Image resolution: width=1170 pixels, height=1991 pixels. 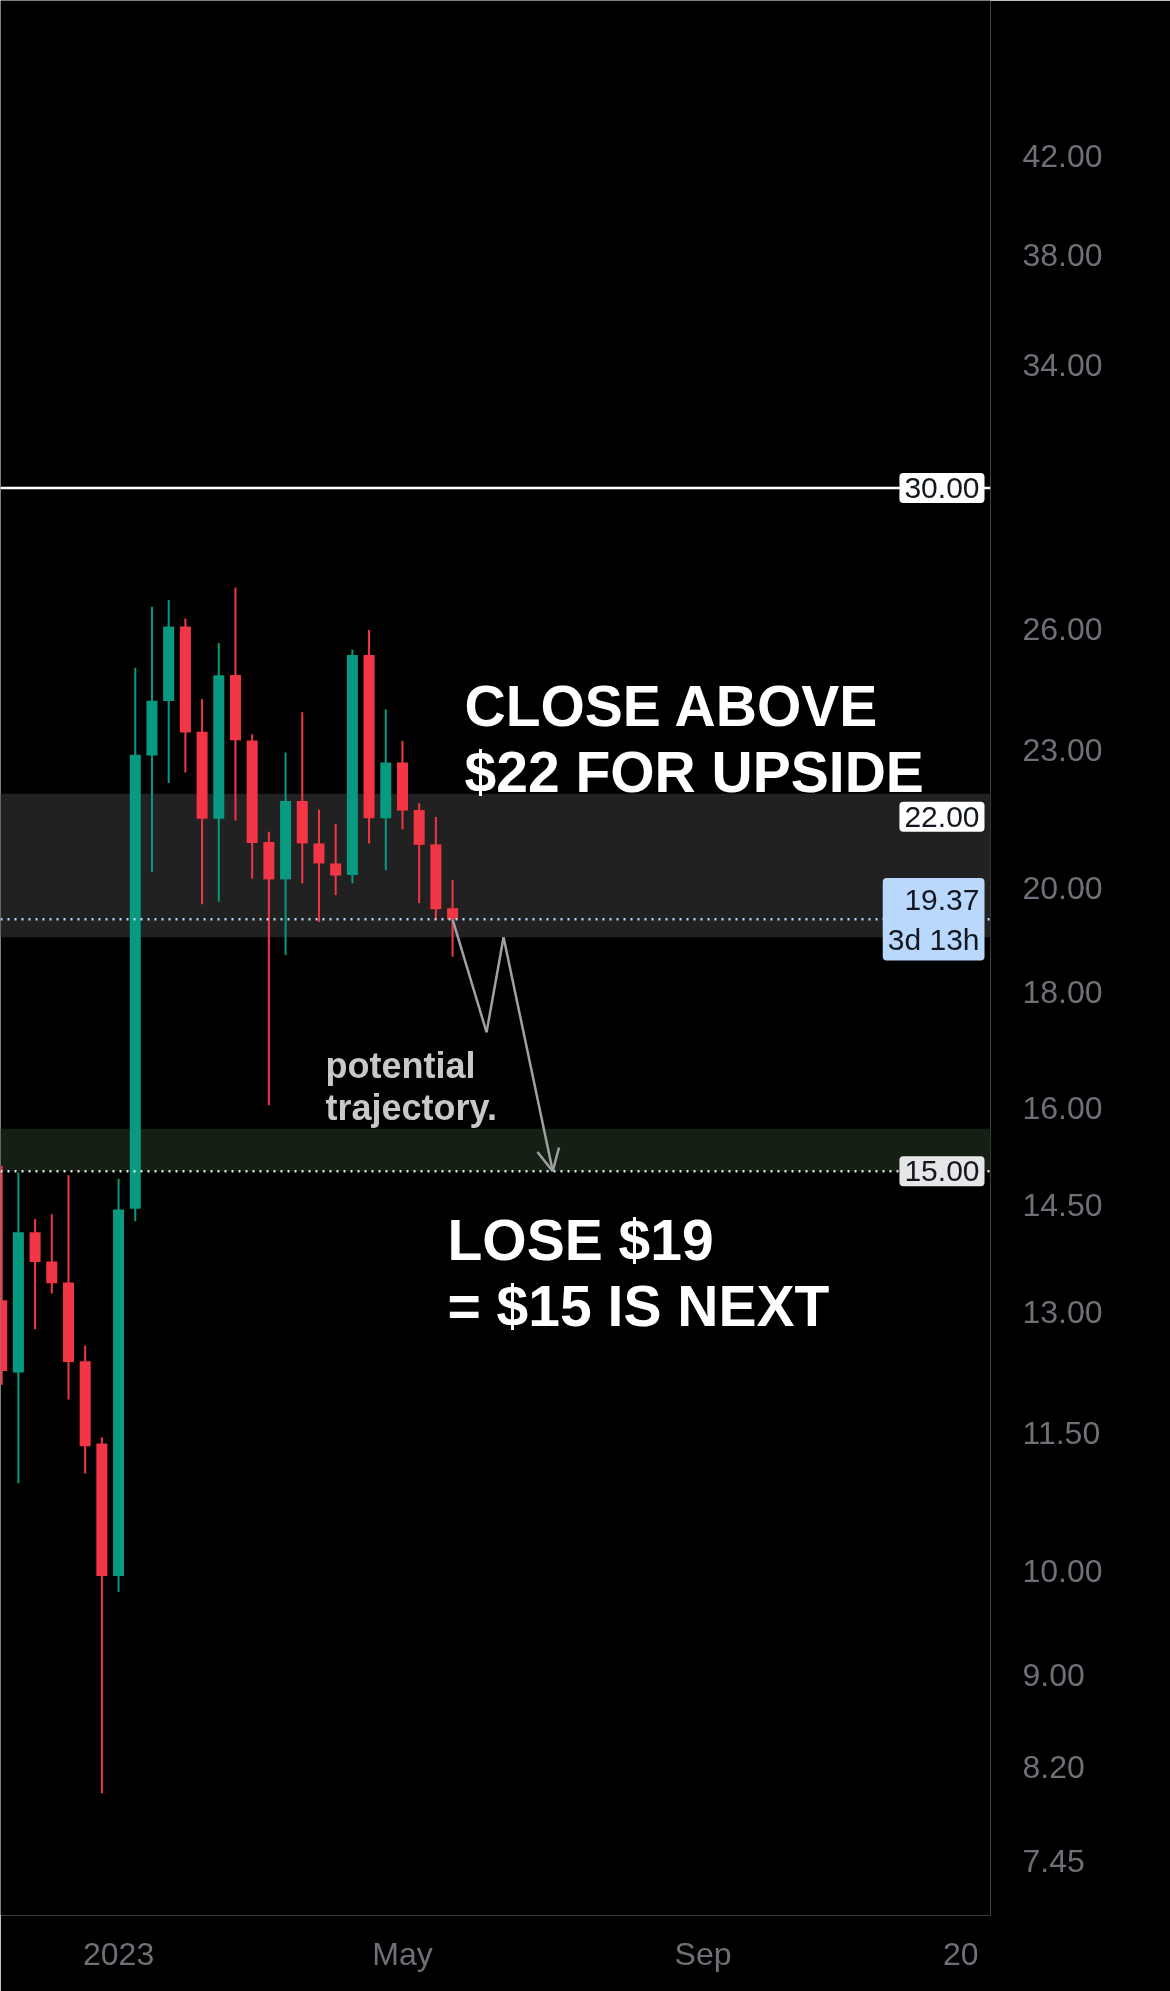 What do you see at coordinates (1062, 156) in the screenshot?
I see `y-tick-label: 42.00` at bounding box center [1062, 156].